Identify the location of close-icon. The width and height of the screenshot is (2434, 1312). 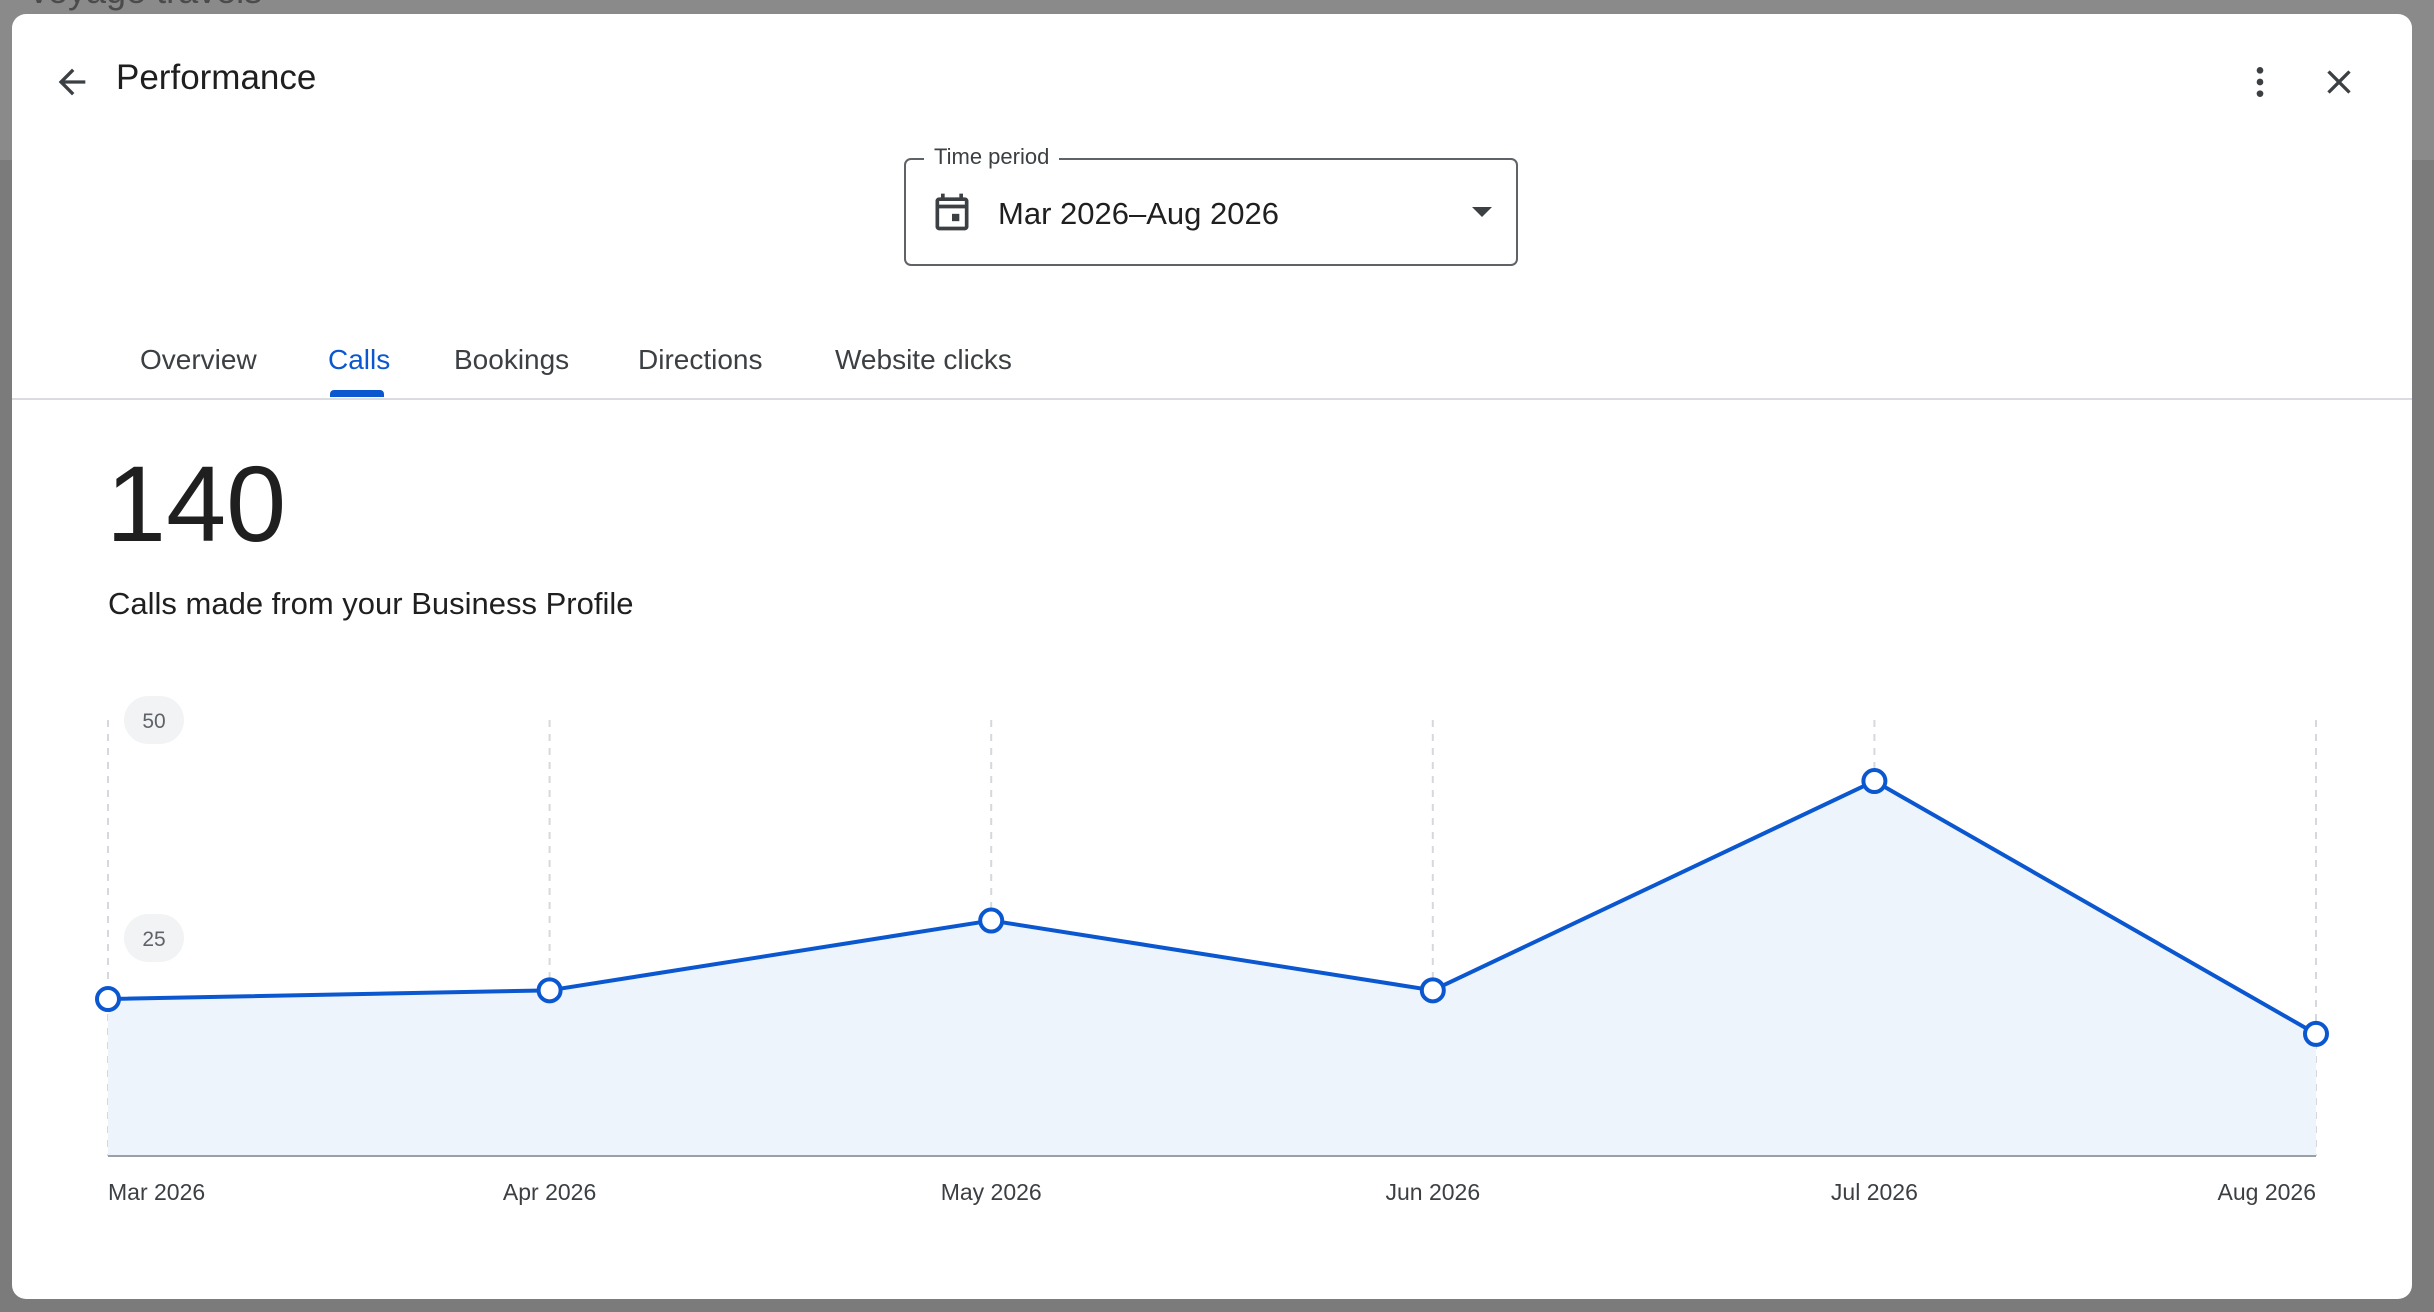
(2339, 82).